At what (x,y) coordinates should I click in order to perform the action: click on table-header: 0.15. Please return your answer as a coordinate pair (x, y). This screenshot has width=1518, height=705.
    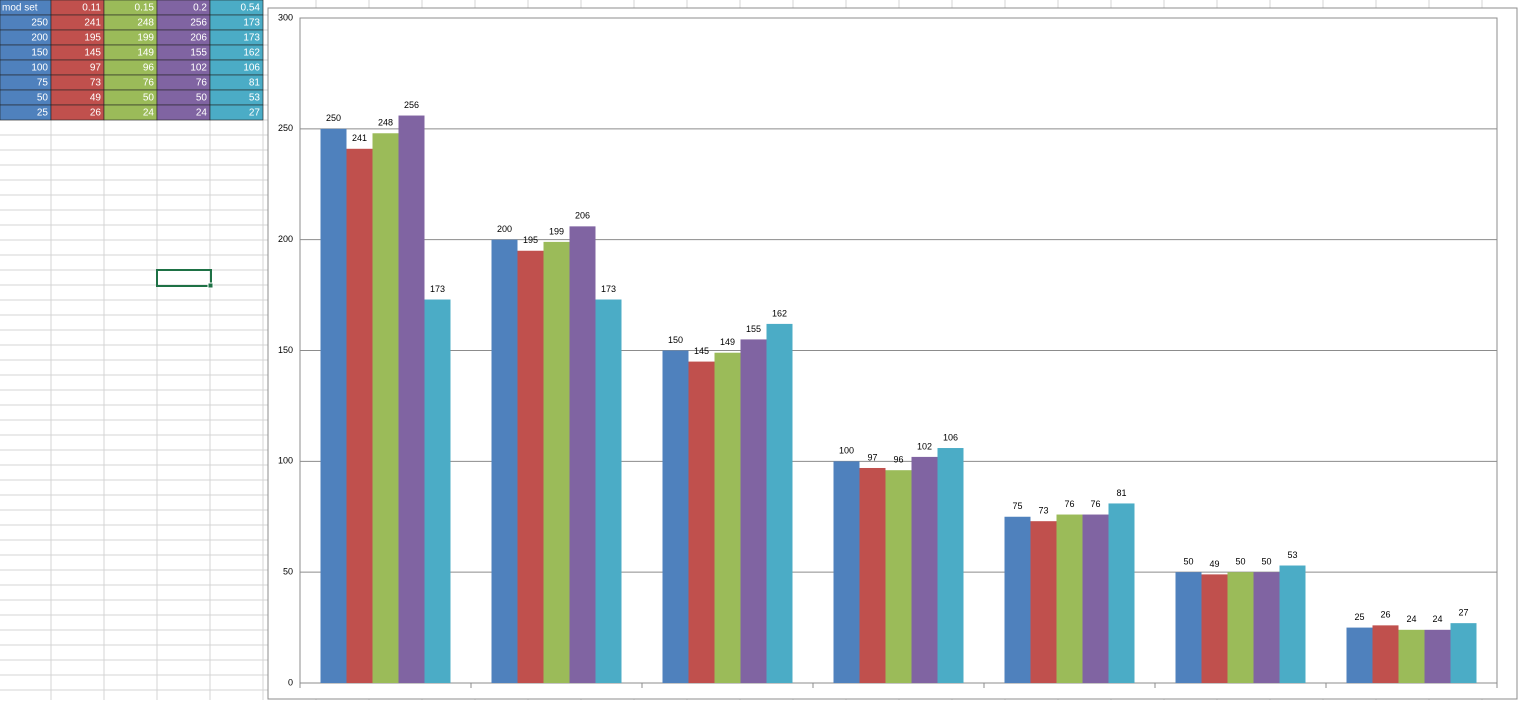
    Looking at the image, I should click on (145, 8).